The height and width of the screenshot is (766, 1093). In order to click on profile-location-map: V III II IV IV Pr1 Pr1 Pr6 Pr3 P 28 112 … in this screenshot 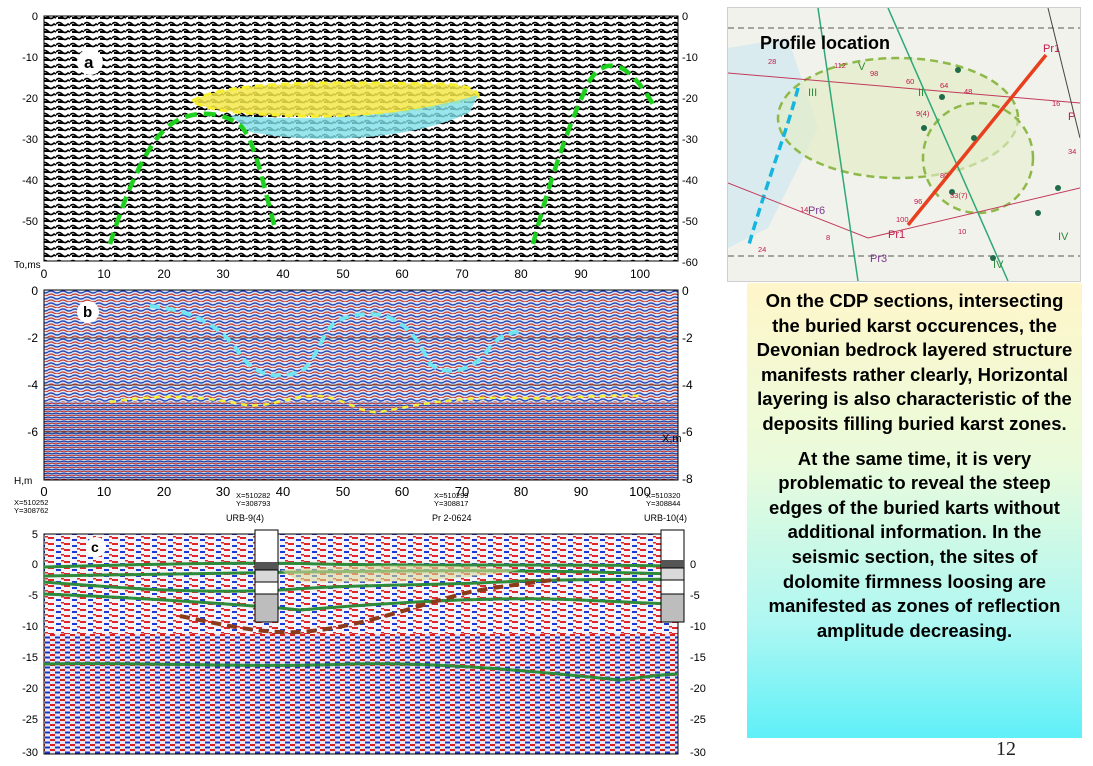, I will do `click(904, 144)`.